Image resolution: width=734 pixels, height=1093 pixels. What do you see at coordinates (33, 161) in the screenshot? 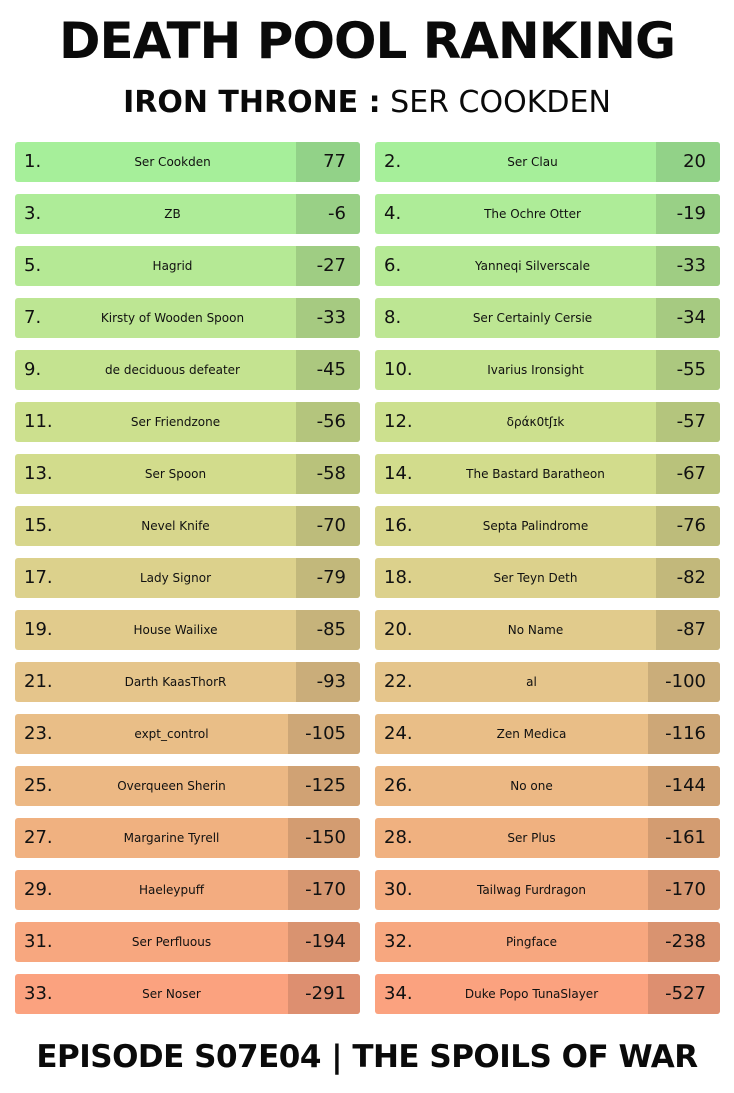
I see `rank-number: 1.` at bounding box center [33, 161].